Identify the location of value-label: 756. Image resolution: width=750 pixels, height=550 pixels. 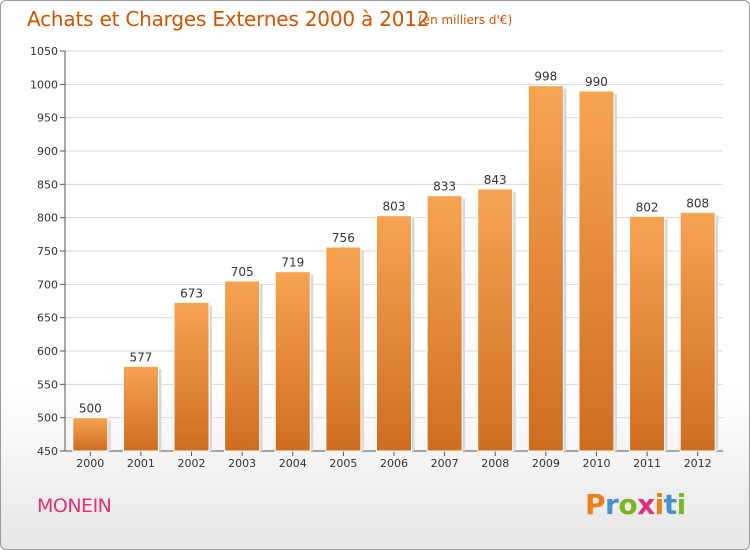
(343, 238).